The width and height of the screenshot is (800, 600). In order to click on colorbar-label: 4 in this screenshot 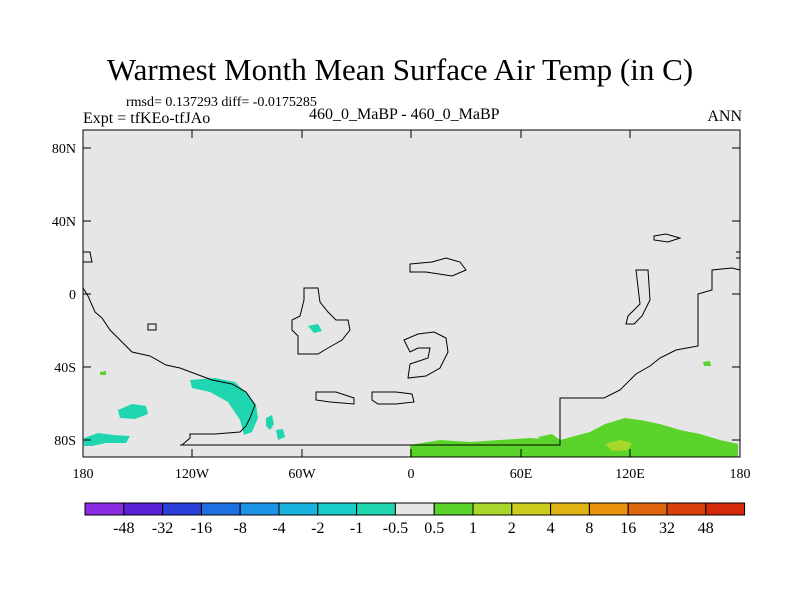, I will do `click(551, 528)`.